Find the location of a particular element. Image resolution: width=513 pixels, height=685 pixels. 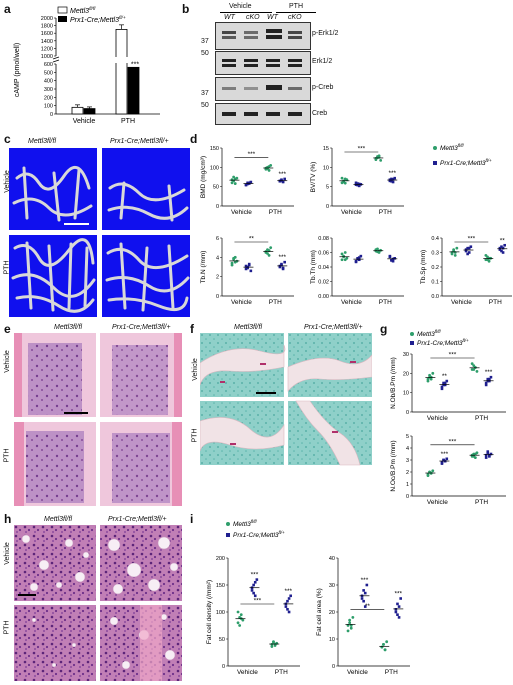

a-bar is located at coordinates (77, 110).